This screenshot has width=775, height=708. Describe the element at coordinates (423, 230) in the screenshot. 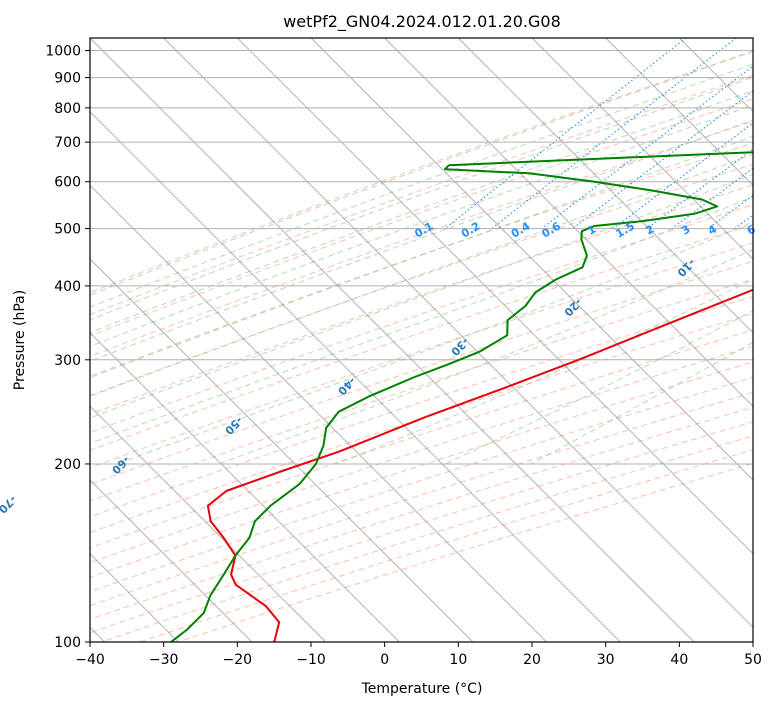

I see `mixing-ratio-label: 0.1` at that location.